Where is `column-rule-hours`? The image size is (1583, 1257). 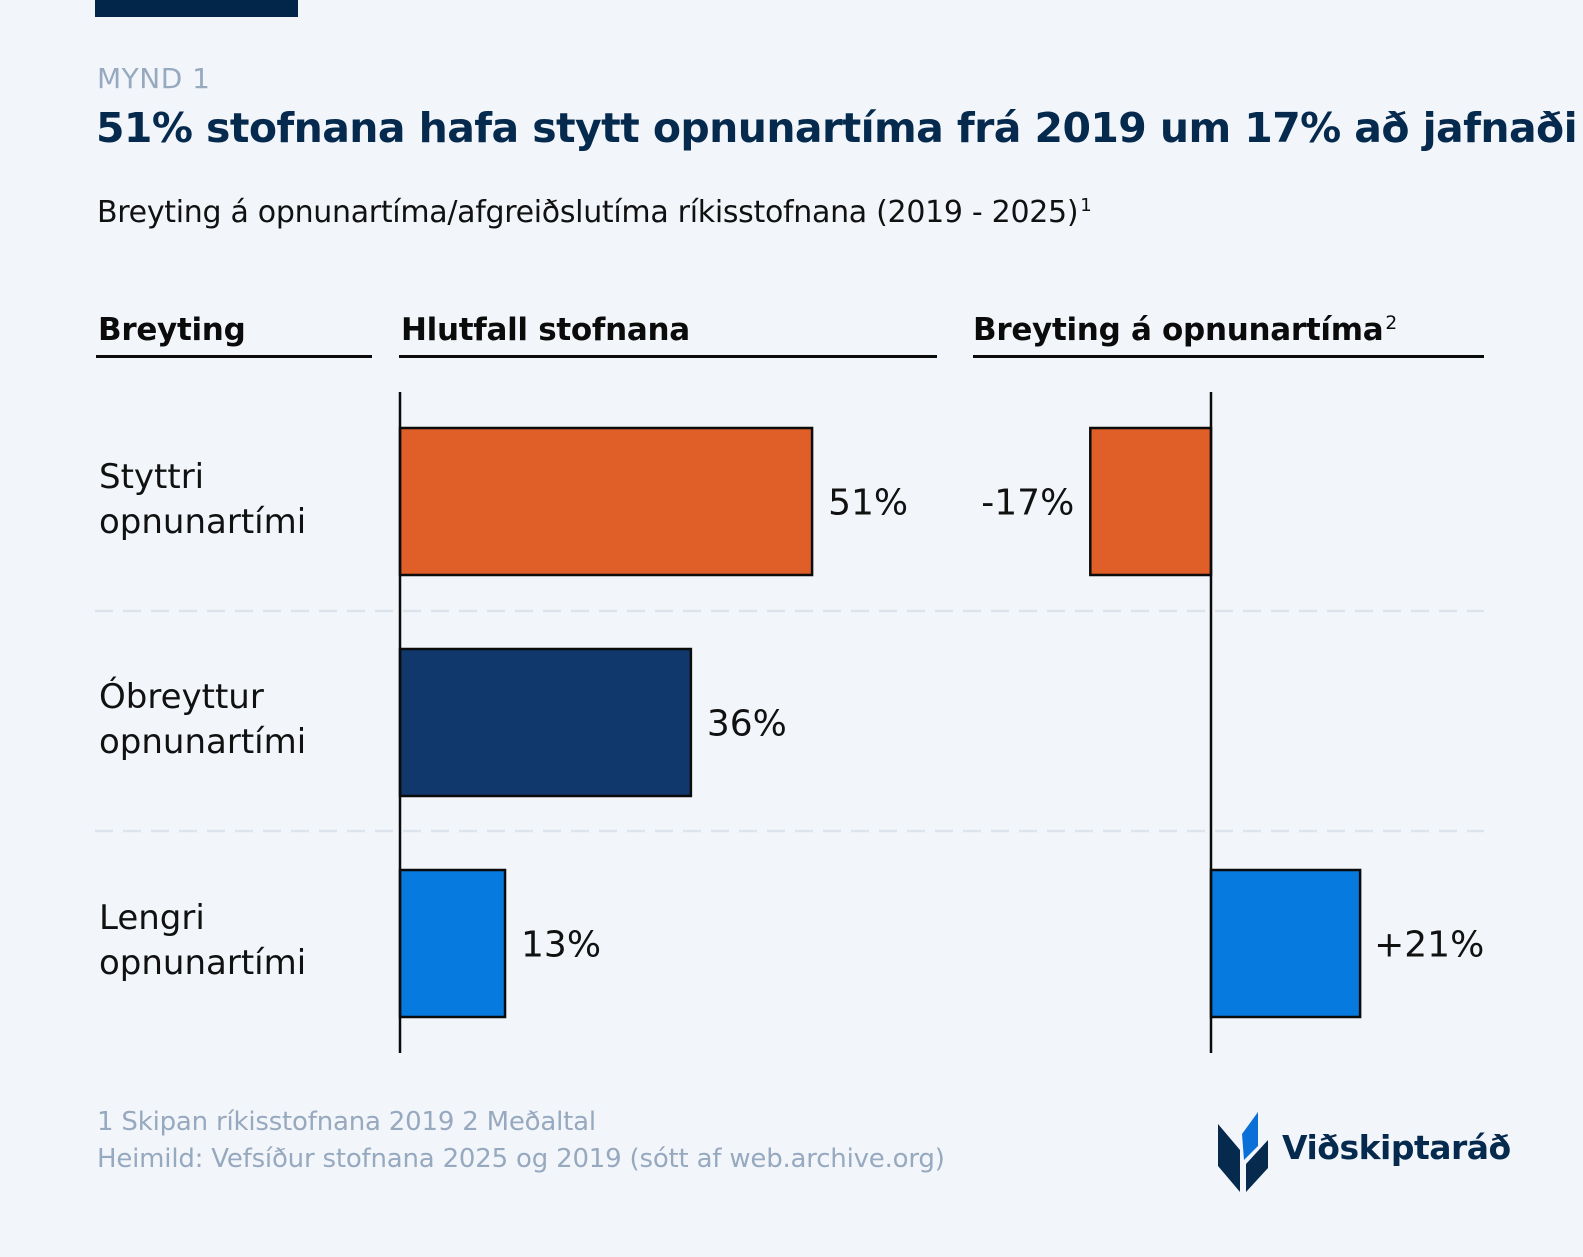
column-rule-hours is located at coordinates (1228, 356).